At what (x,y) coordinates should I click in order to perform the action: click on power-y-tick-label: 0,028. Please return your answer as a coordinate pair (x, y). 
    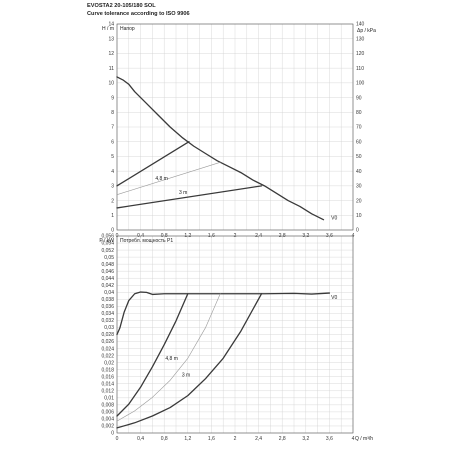
    Looking at the image, I should click on (107, 335).